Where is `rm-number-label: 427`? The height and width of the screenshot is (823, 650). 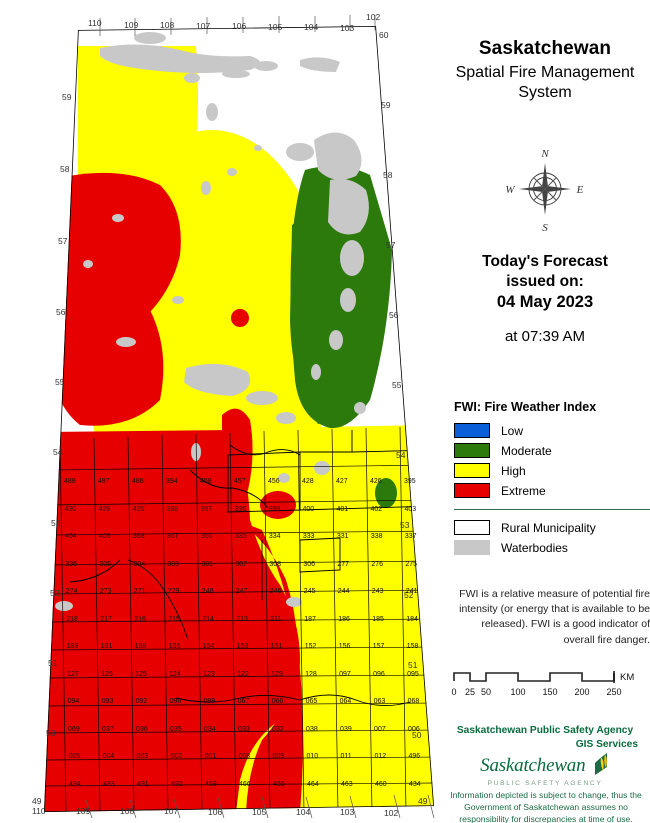 rm-number-label: 427 is located at coordinates (342, 481).